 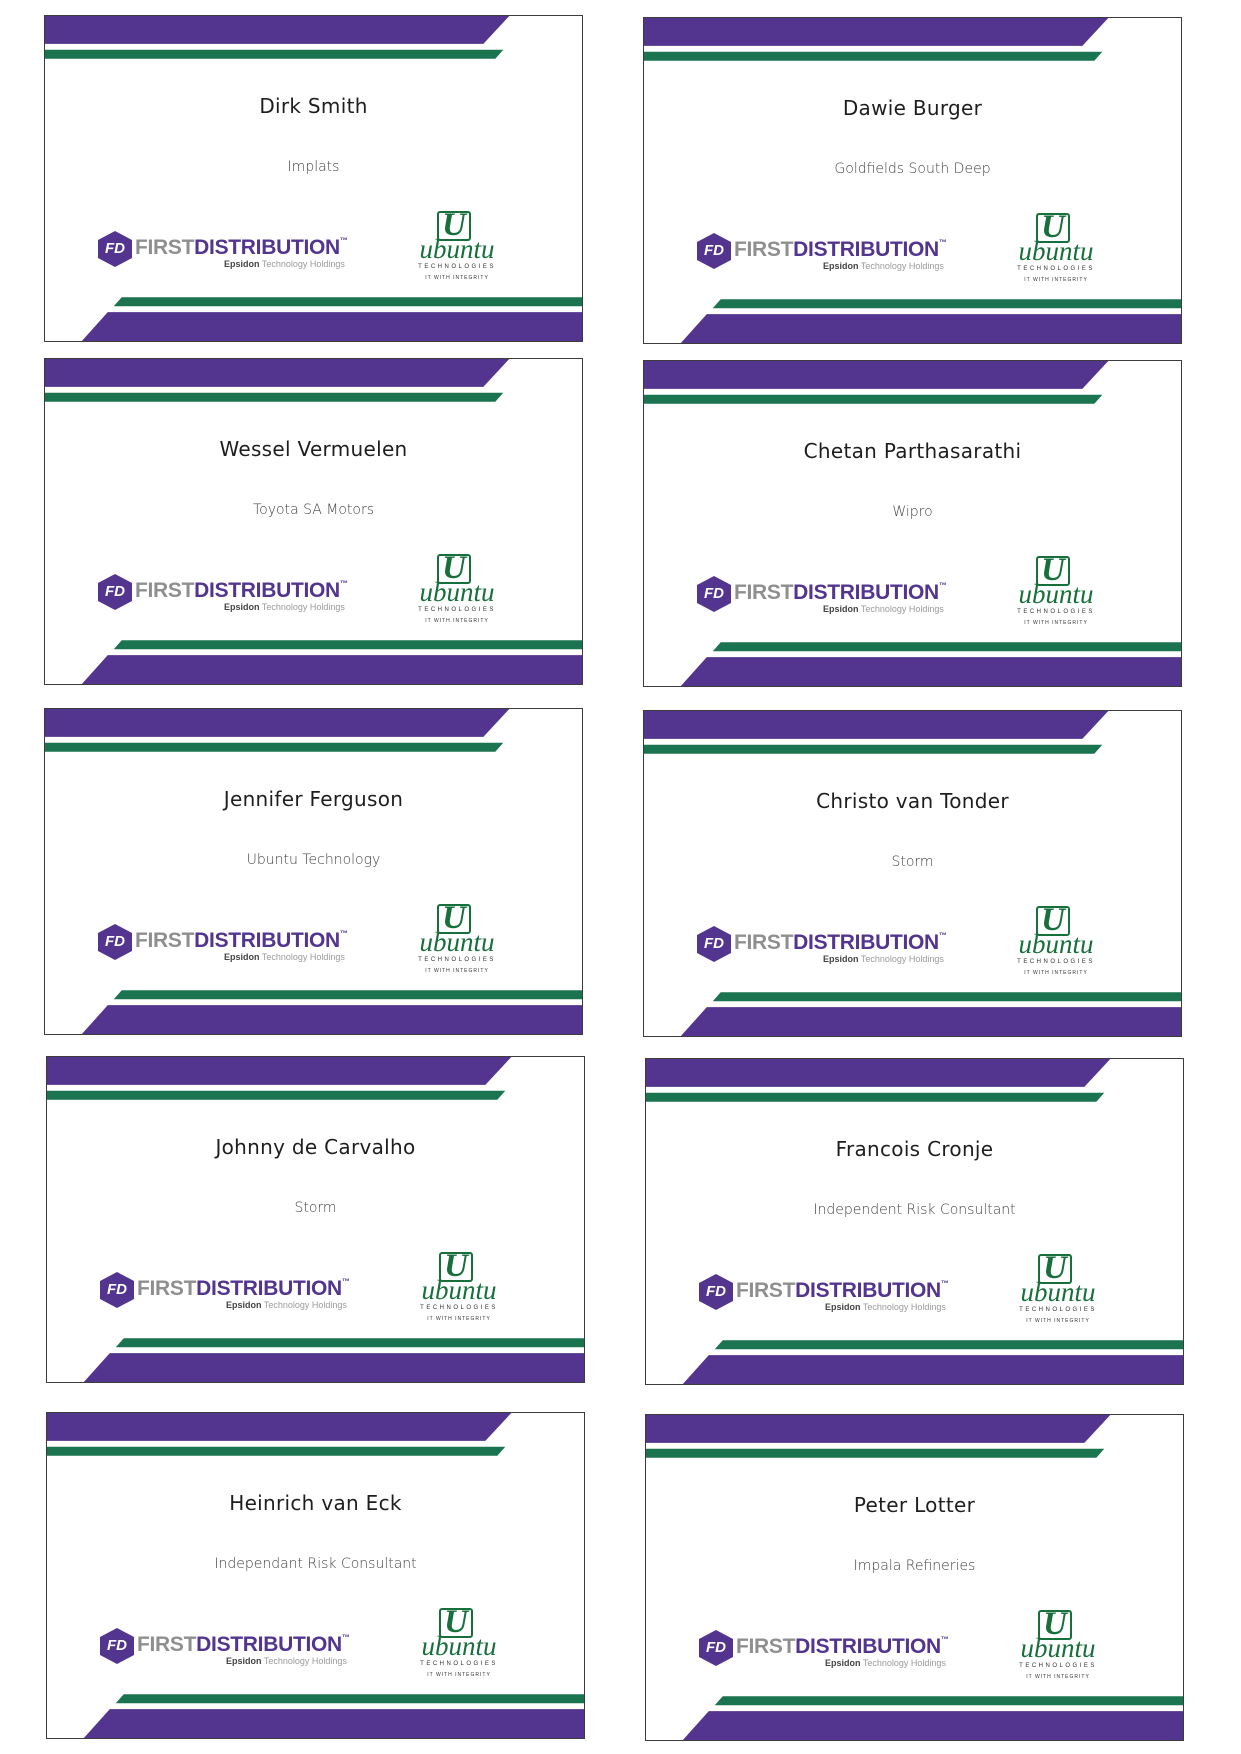 What do you see at coordinates (313, 449) in the screenshot?
I see `attendee-name: Wessel Vermuelen` at bounding box center [313, 449].